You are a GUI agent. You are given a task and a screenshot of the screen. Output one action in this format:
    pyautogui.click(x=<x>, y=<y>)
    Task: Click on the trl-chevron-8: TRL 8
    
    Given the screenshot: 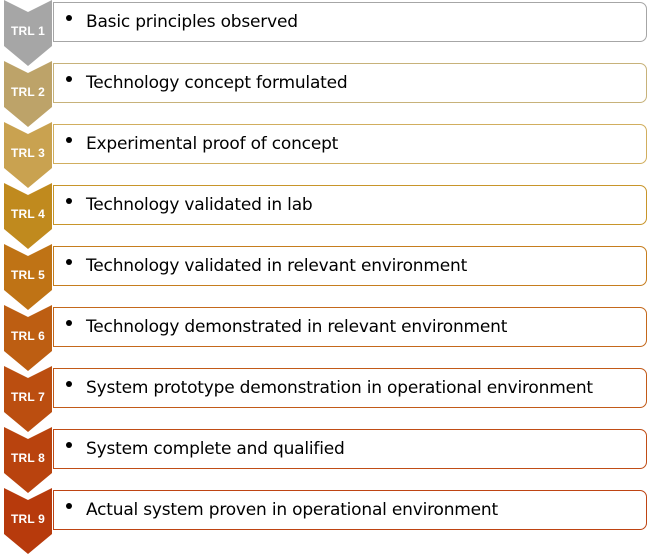 What is the action you would take?
    pyautogui.click(x=28, y=460)
    